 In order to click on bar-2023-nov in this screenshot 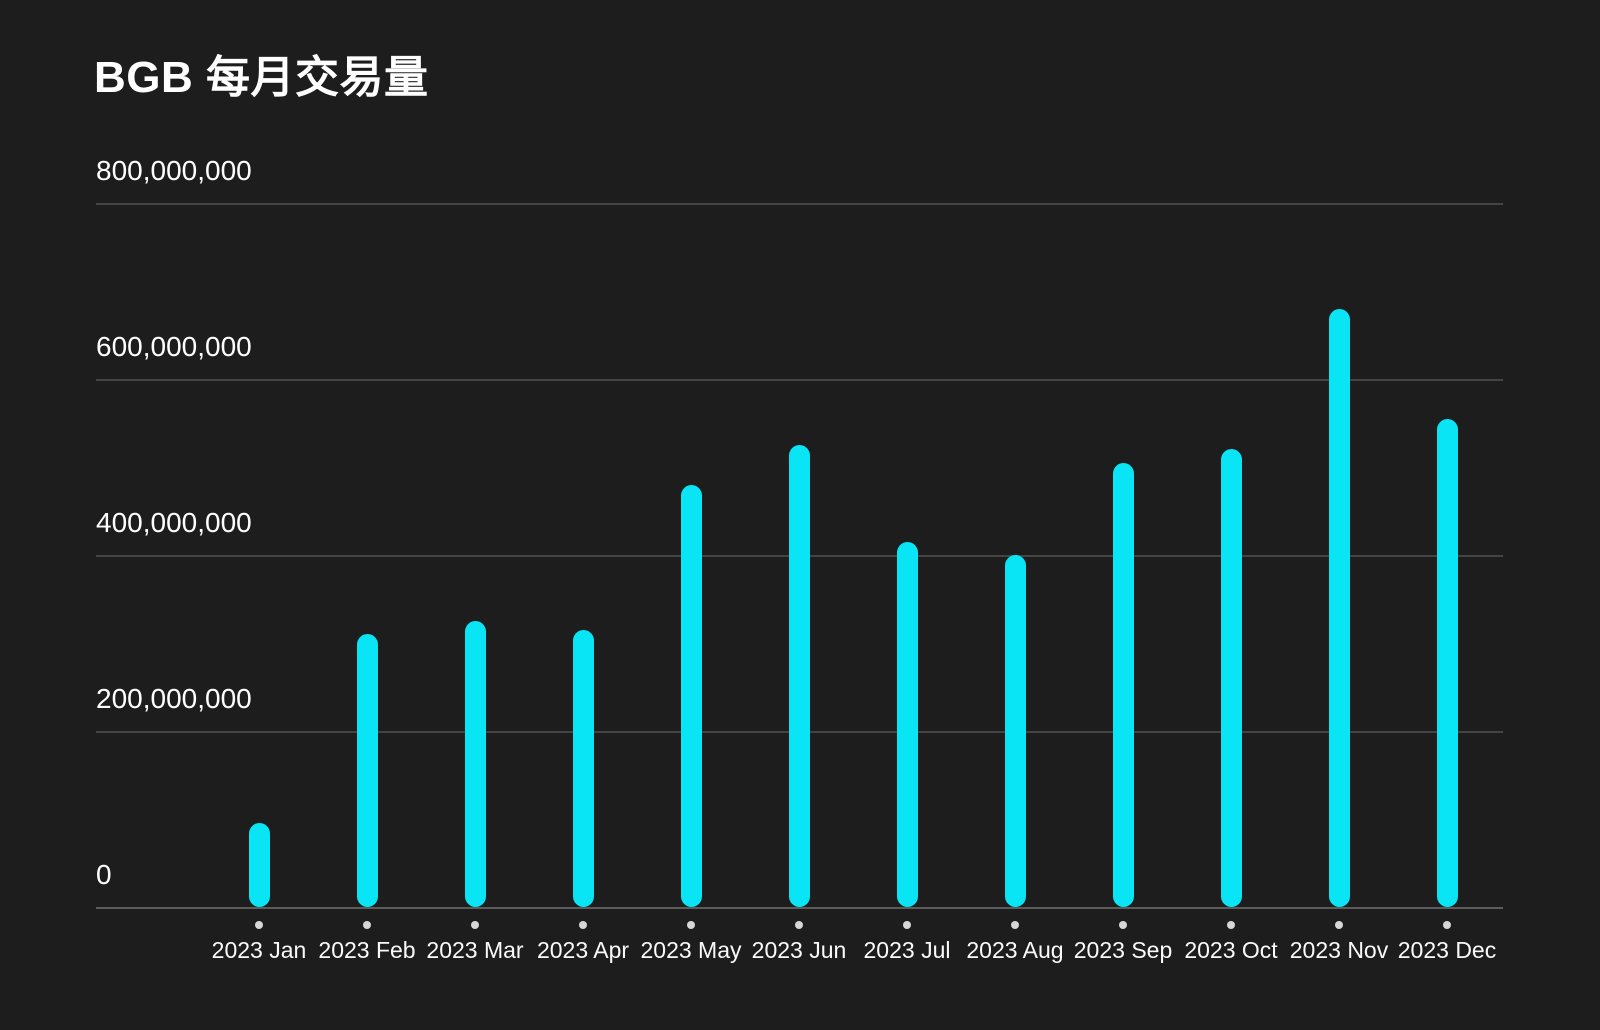, I will do `click(1339, 607)`.